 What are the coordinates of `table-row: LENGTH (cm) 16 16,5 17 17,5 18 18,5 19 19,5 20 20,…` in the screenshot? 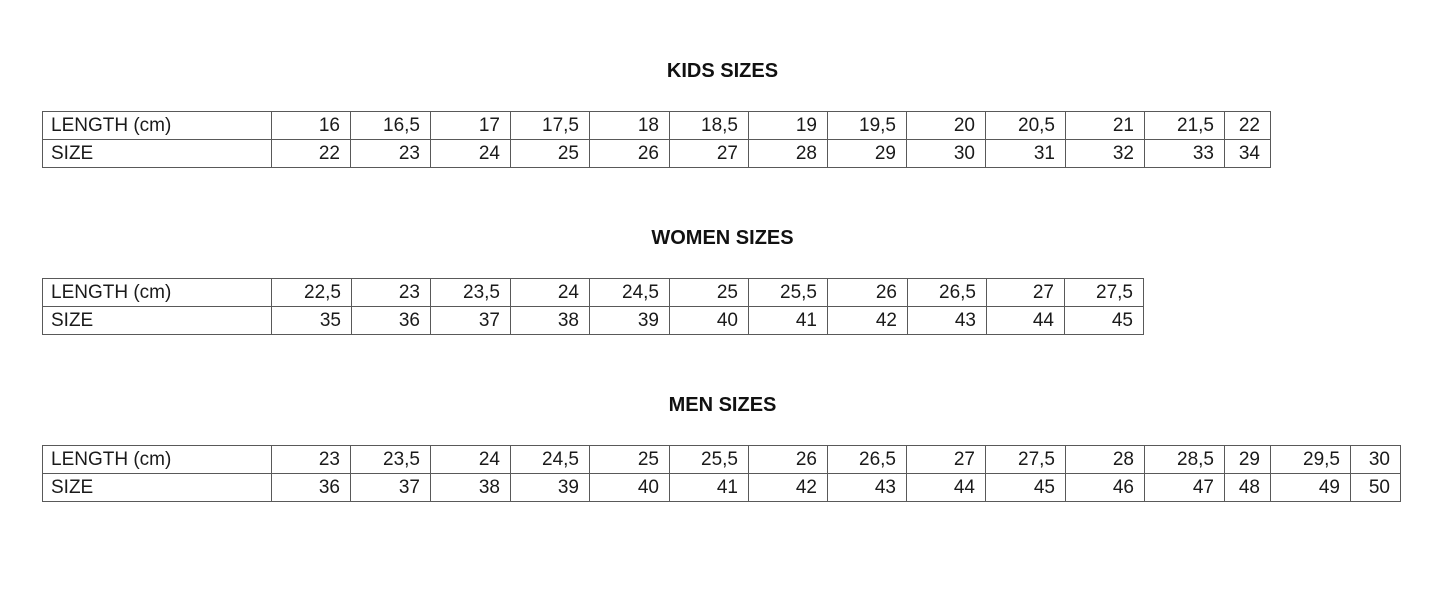 It's located at (656, 125).